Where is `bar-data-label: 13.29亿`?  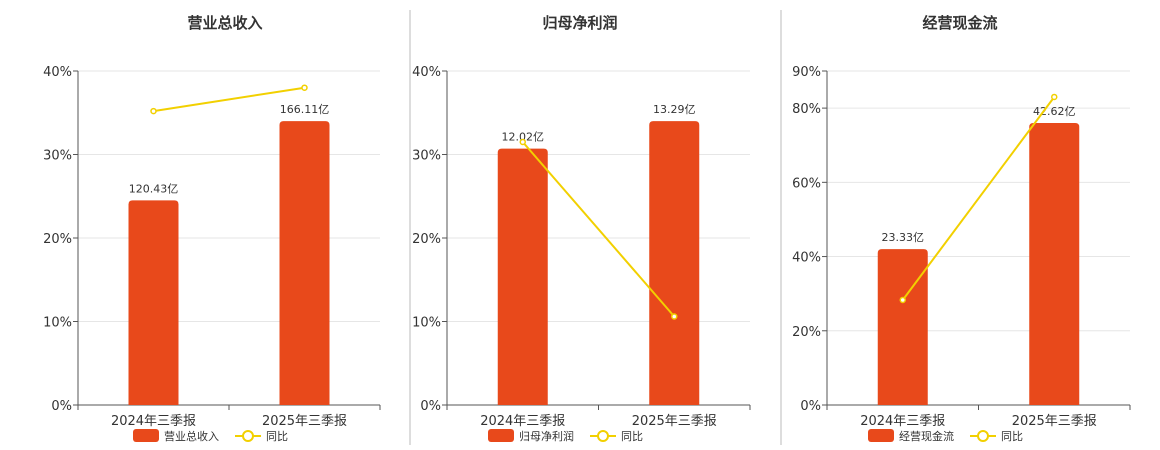 bar-data-label: 13.29亿 is located at coordinates (674, 109).